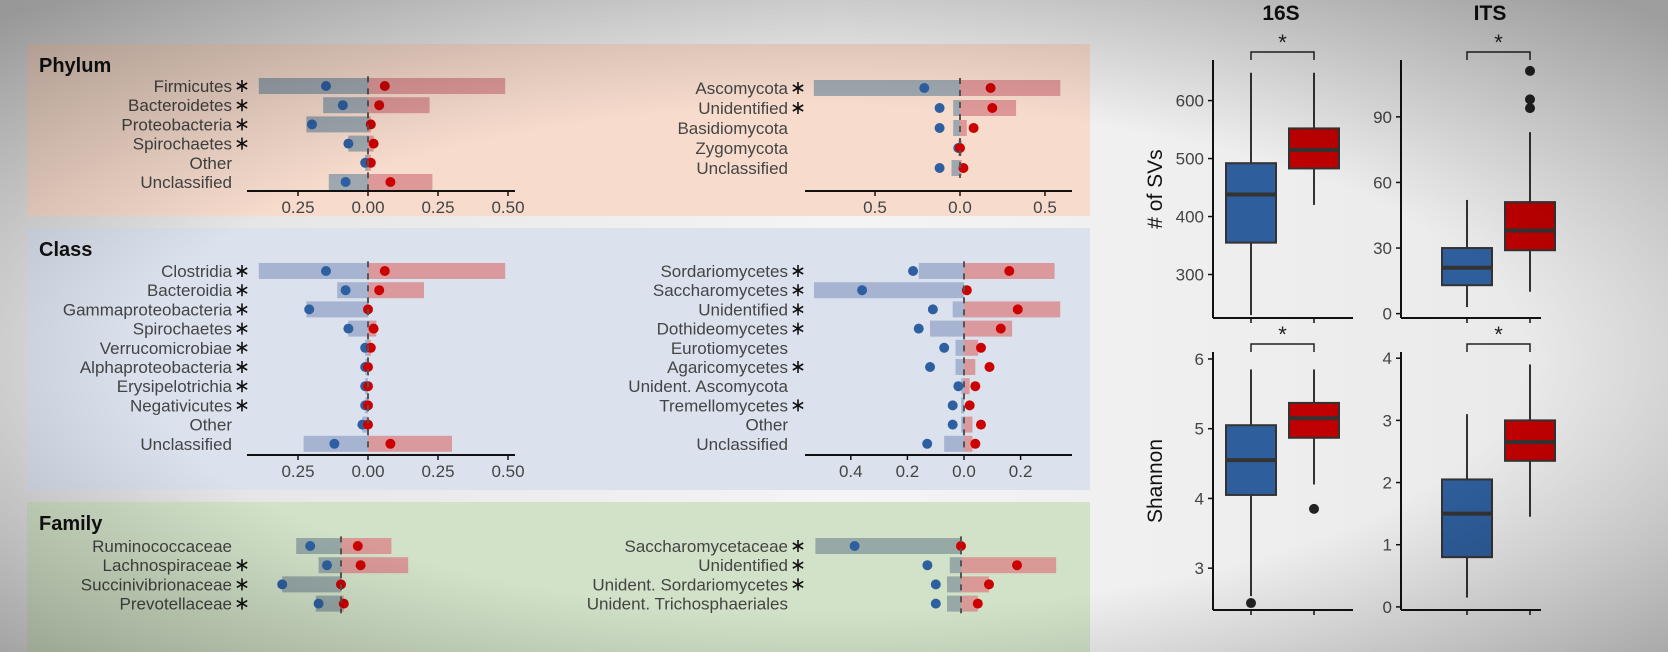 This screenshot has height=652, width=1668. I want to click on y-tick-label: 5, so click(1199, 429).